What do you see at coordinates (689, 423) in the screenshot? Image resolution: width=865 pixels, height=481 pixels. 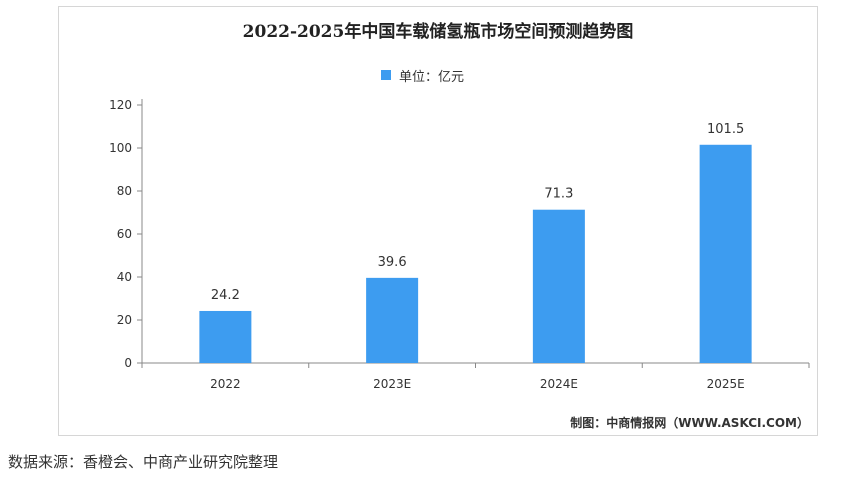 I see `chart-credit: 制图：中商情报网（WWW.ASKCI.COM）` at bounding box center [689, 423].